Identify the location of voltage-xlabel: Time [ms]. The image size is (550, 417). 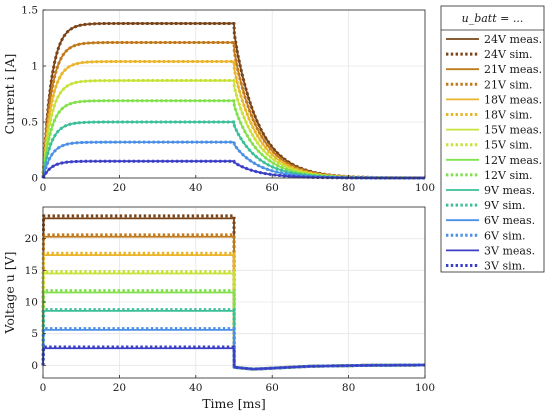
(234, 403).